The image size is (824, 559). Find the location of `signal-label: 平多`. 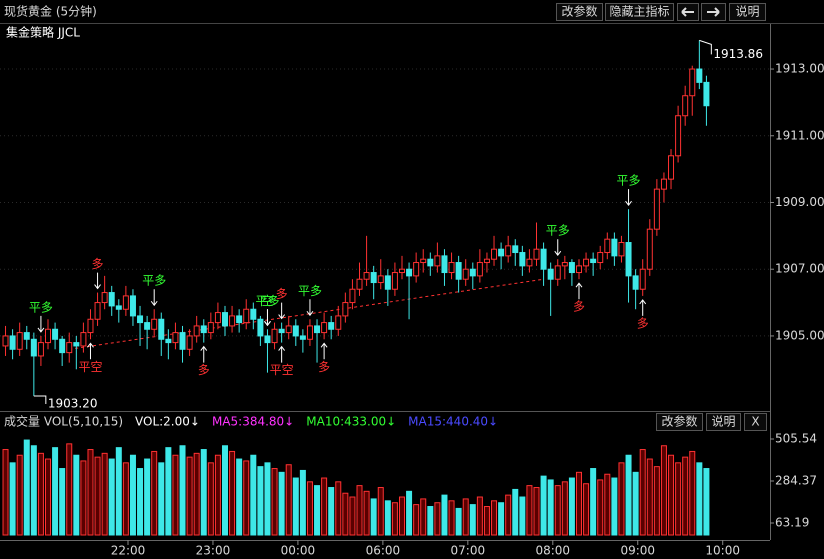

signal-label: 平多 is located at coordinates (558, 231).